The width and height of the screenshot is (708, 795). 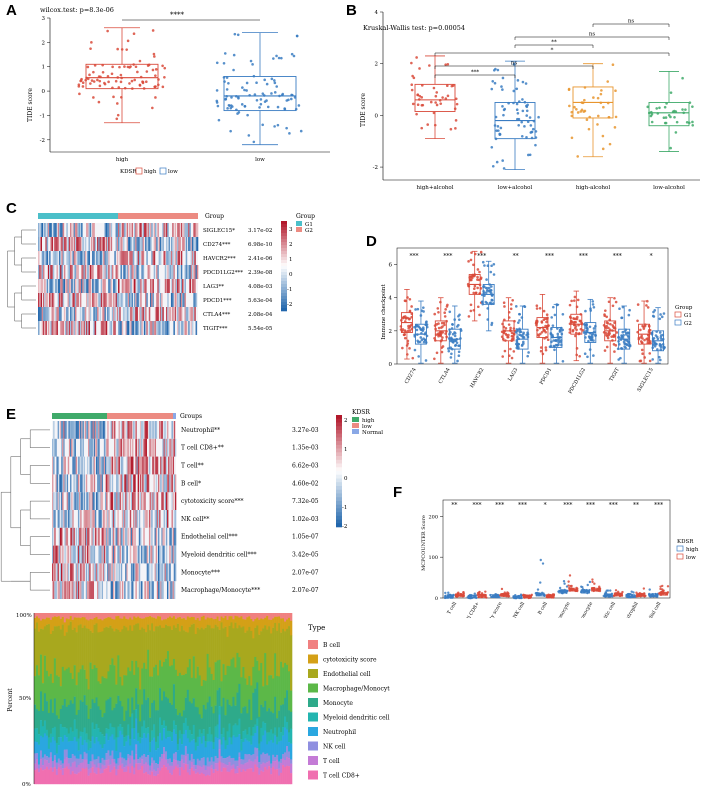 I want to click on panel-c-row-pvalue: 2.41e-06, so click(x=260, y=259).